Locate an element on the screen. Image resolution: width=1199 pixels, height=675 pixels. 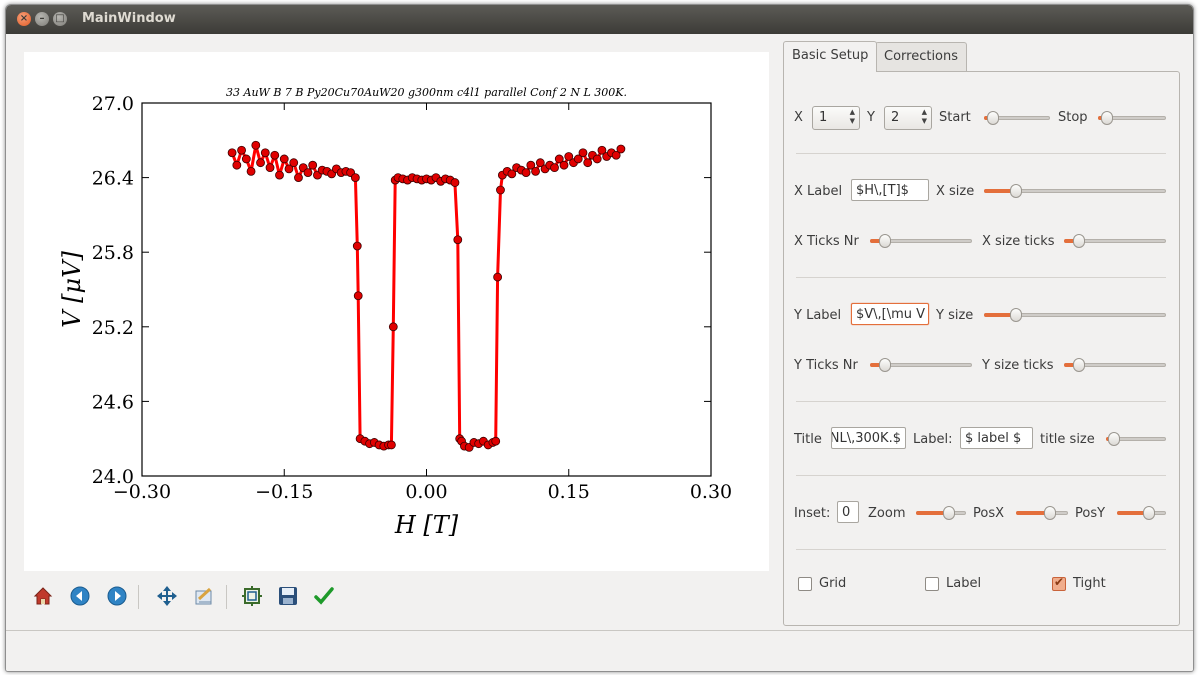
y-column-label: Y is located at coordinates (871, 117).